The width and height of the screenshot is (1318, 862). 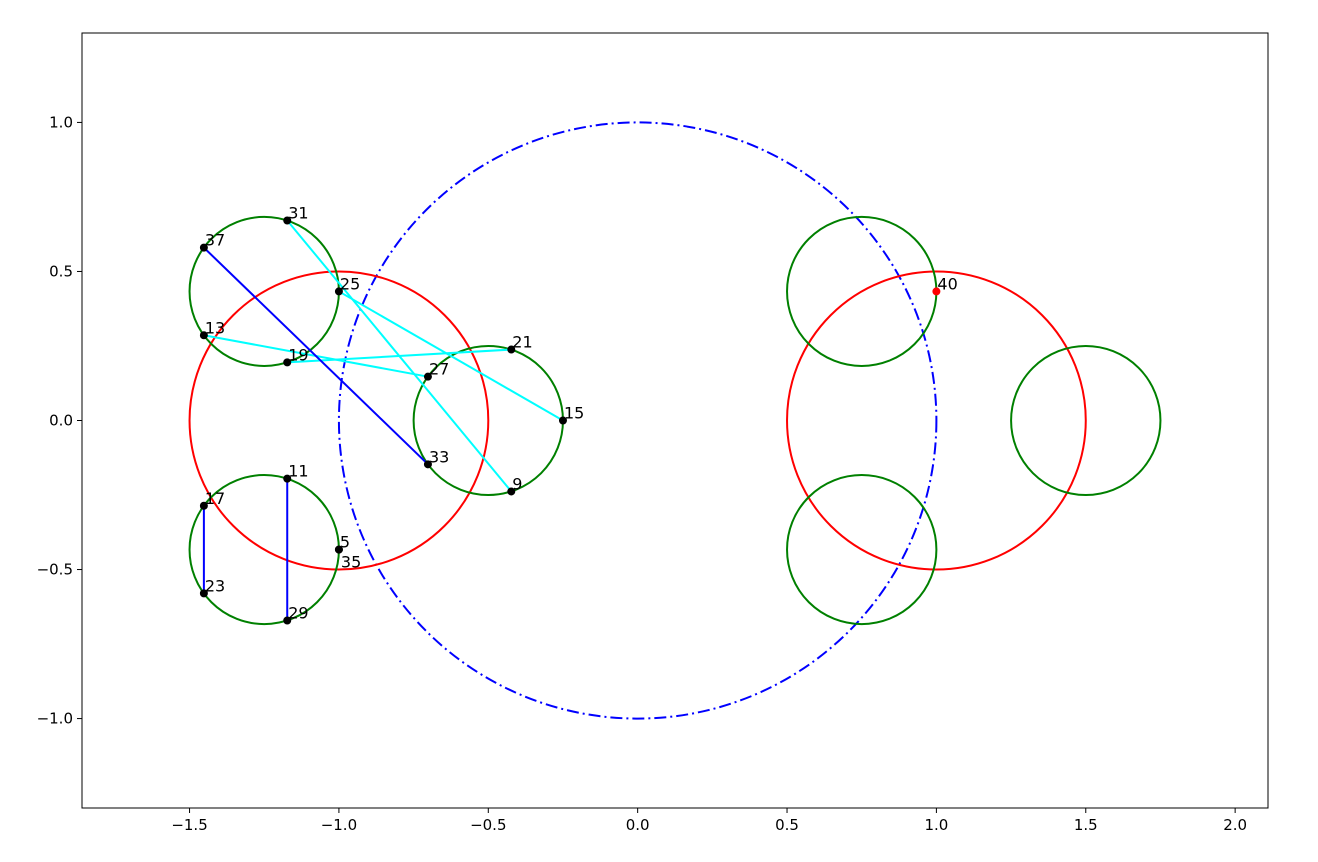 What do you see at coordinates (488, 825) in the screenshot?
I see `x-tick-label: −0.5` at bounding box center [488, 825].